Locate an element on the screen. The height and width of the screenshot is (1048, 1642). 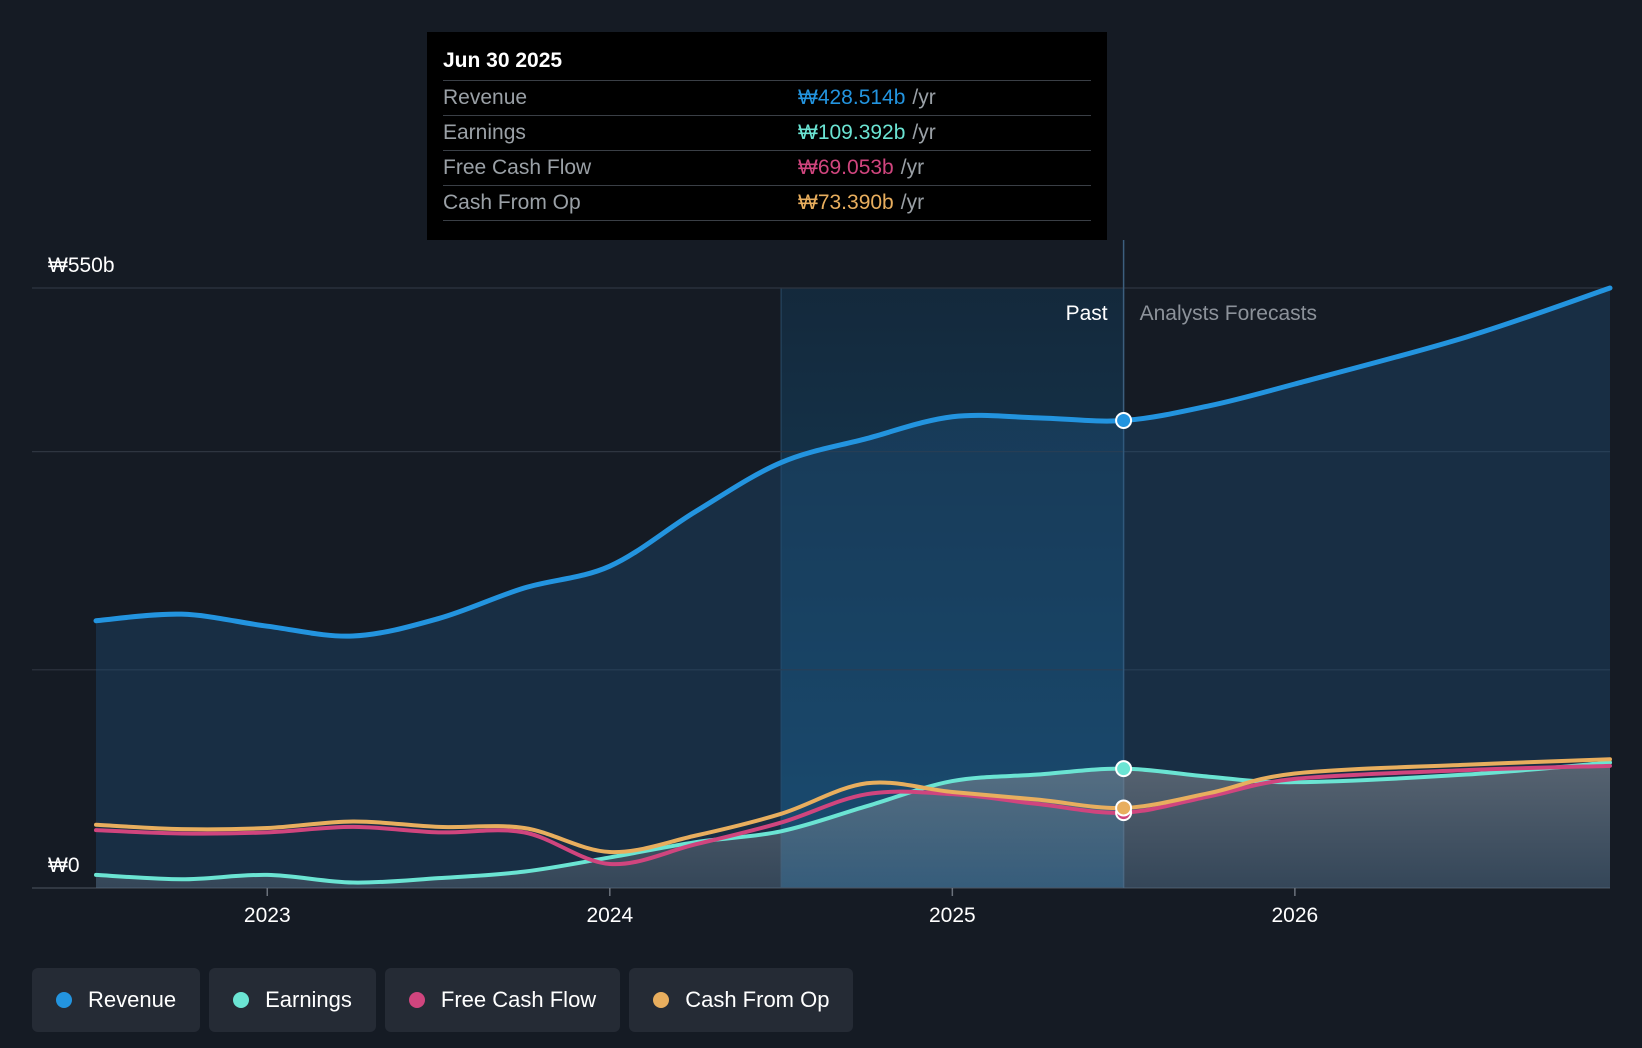
legend-item-free-cash-flow: Free Cash Flow is located at coordinates (502, 1000).